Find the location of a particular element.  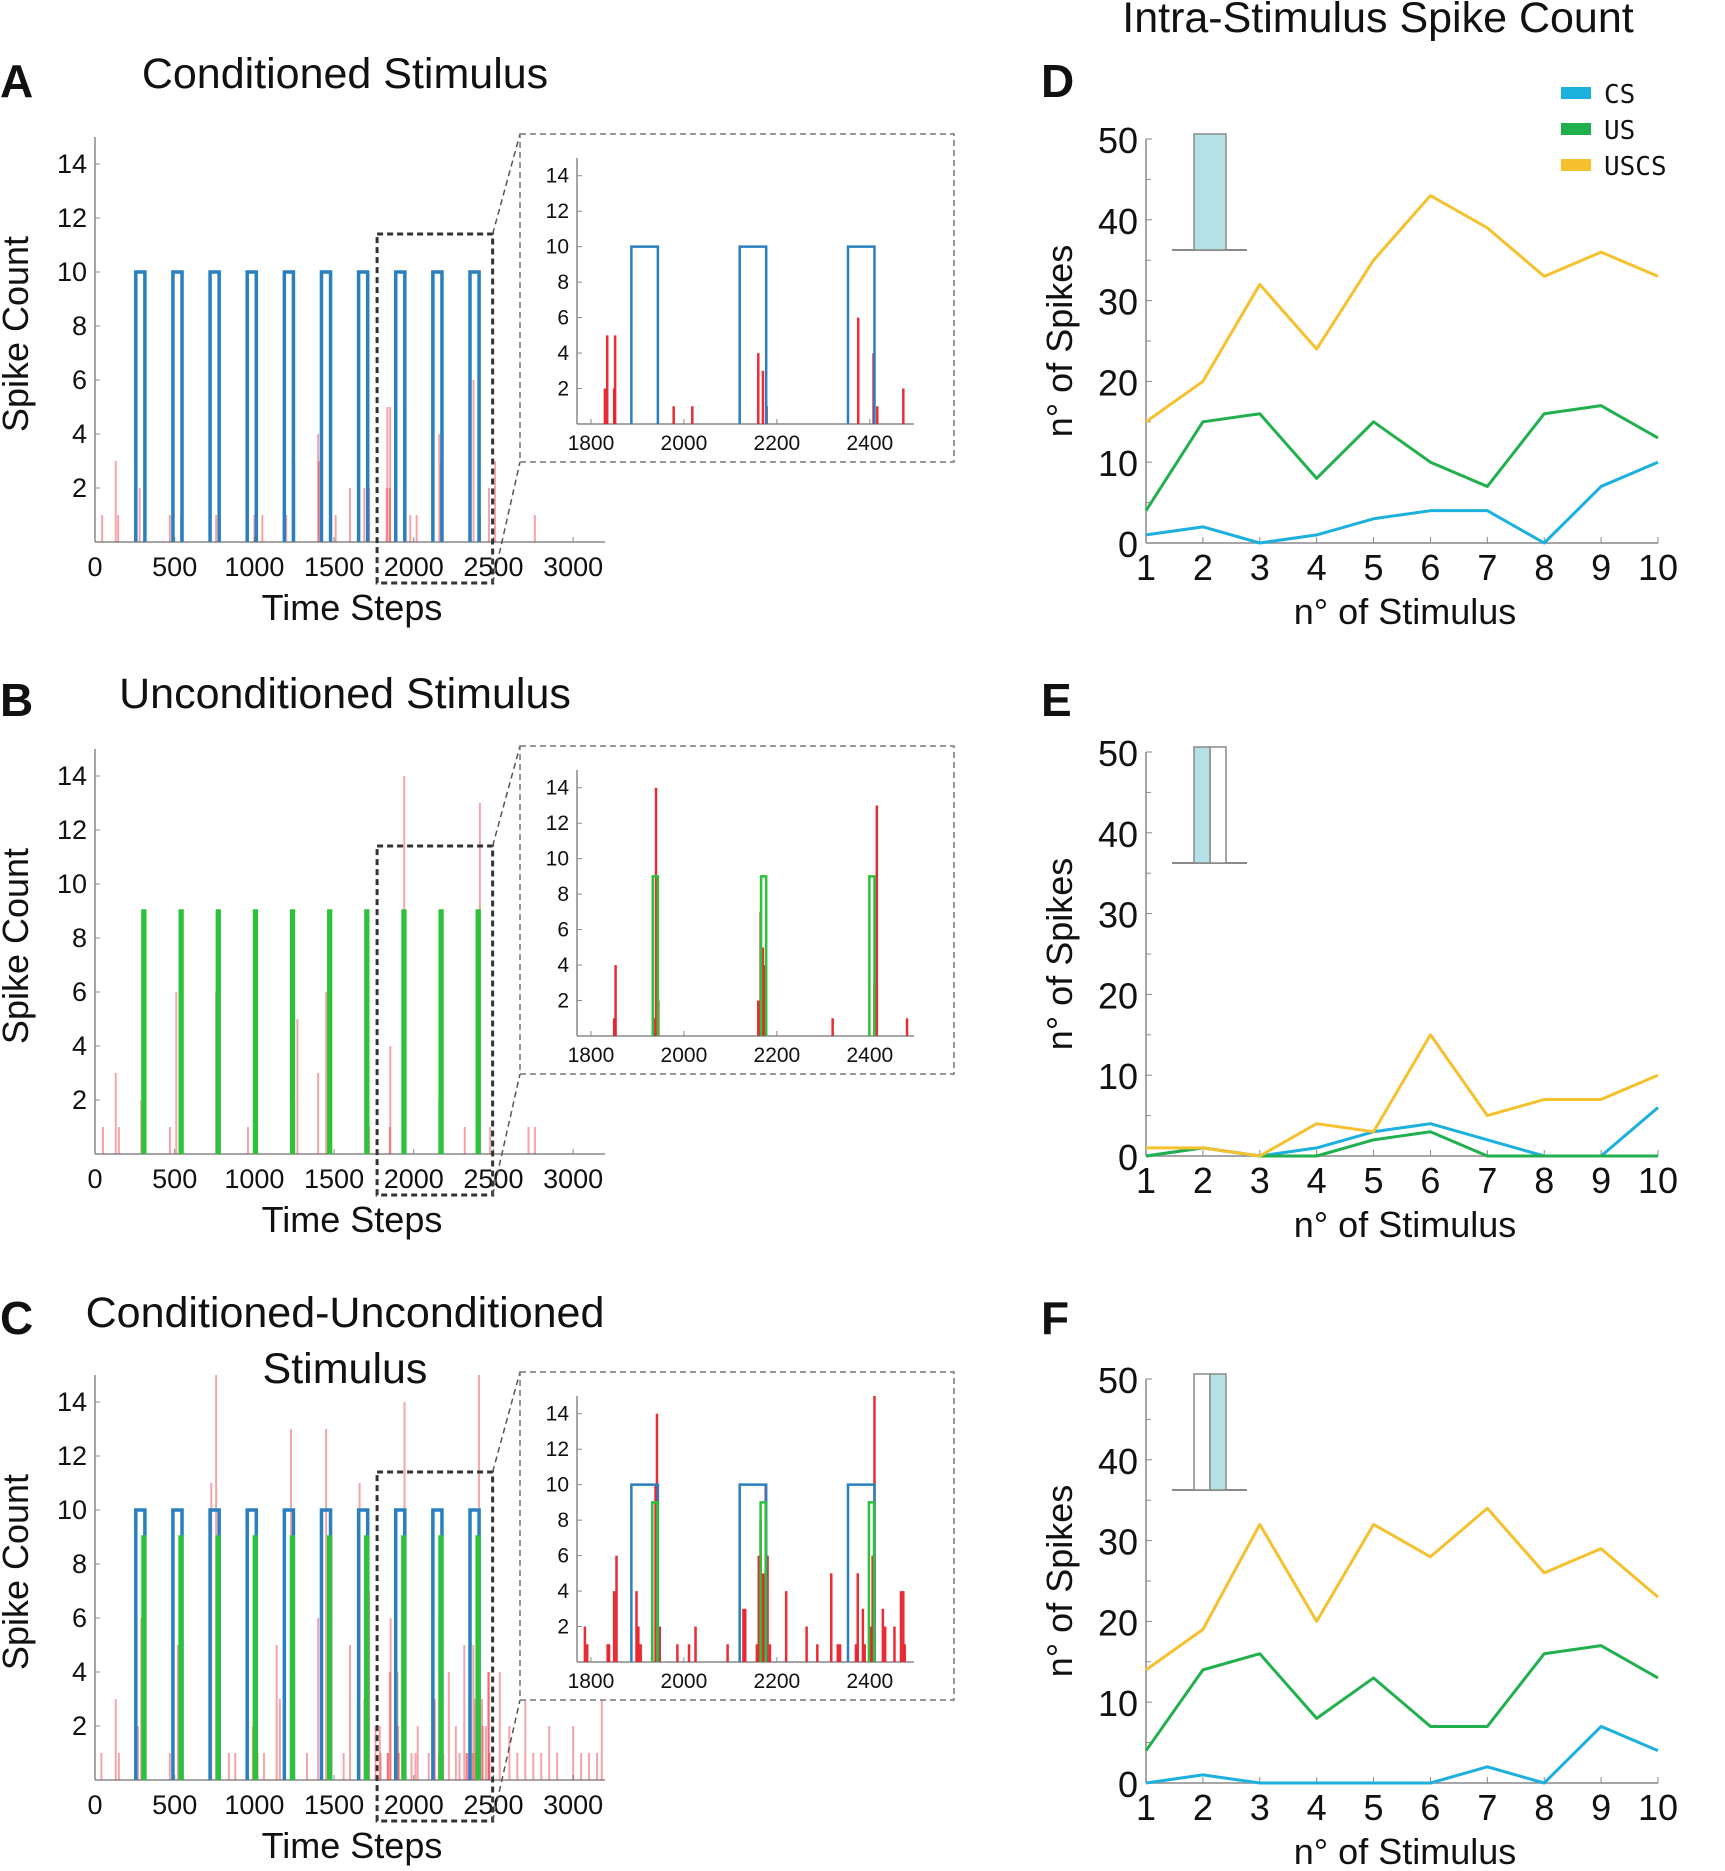

panel-label: E is located at coordinates (1056, 700).